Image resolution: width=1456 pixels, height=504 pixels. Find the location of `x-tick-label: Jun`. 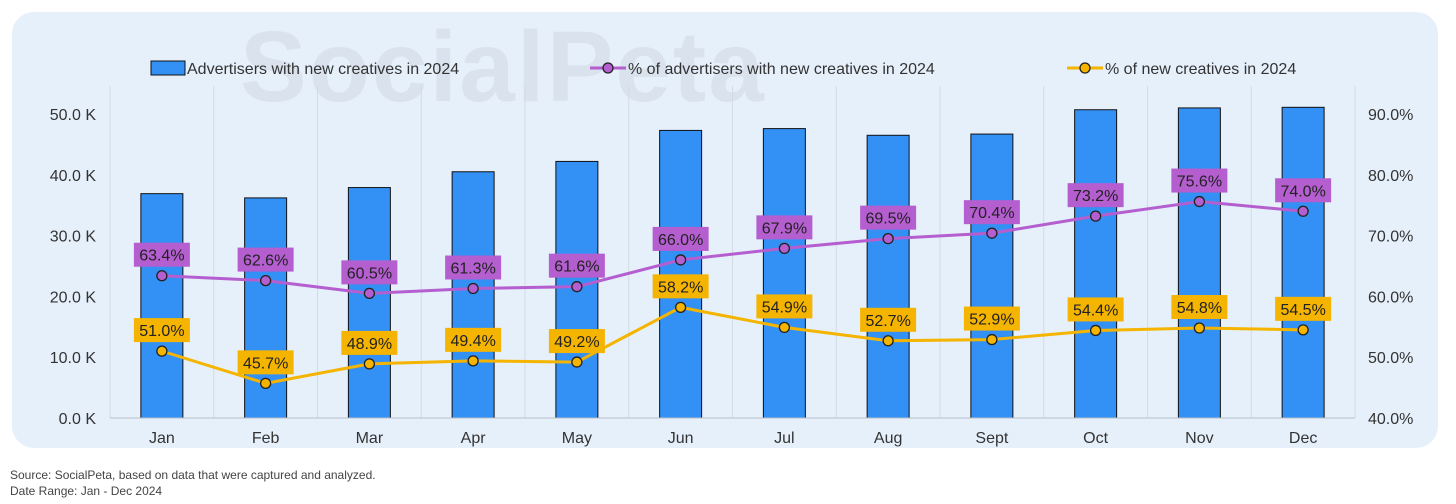

x-tick-label: Jun is located at coordinates (681, 438).